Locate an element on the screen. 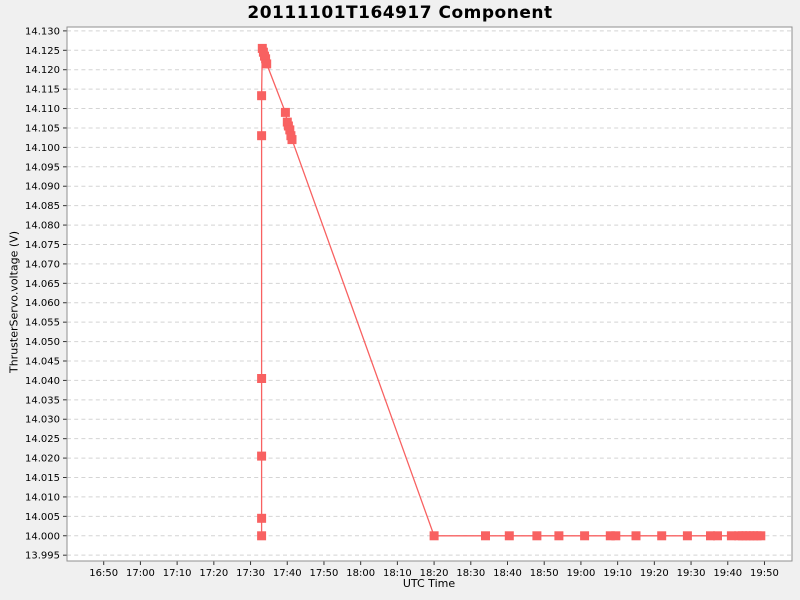 This screenshot has height=600, width=800. y-tick-label: 14.000 is located at coordinates (42, 536).